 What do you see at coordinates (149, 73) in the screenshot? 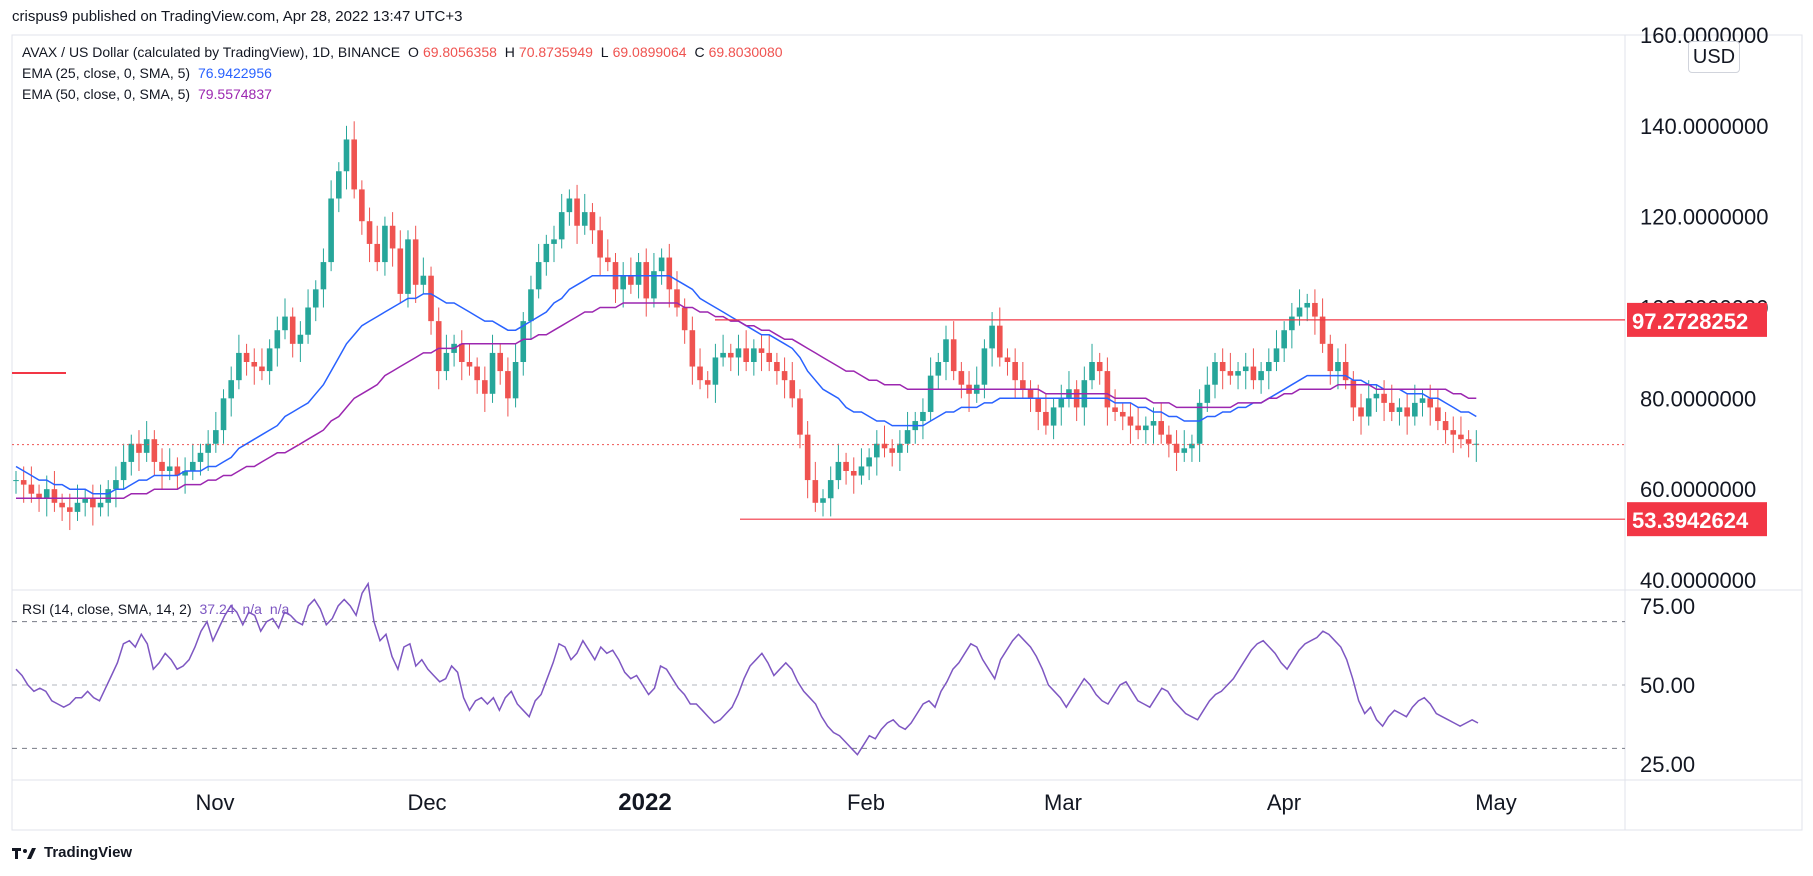
I see `ema25-legend: EMA (25, close, 0, SMA, 5) 76.9422956` at bounding box center [149, 73].